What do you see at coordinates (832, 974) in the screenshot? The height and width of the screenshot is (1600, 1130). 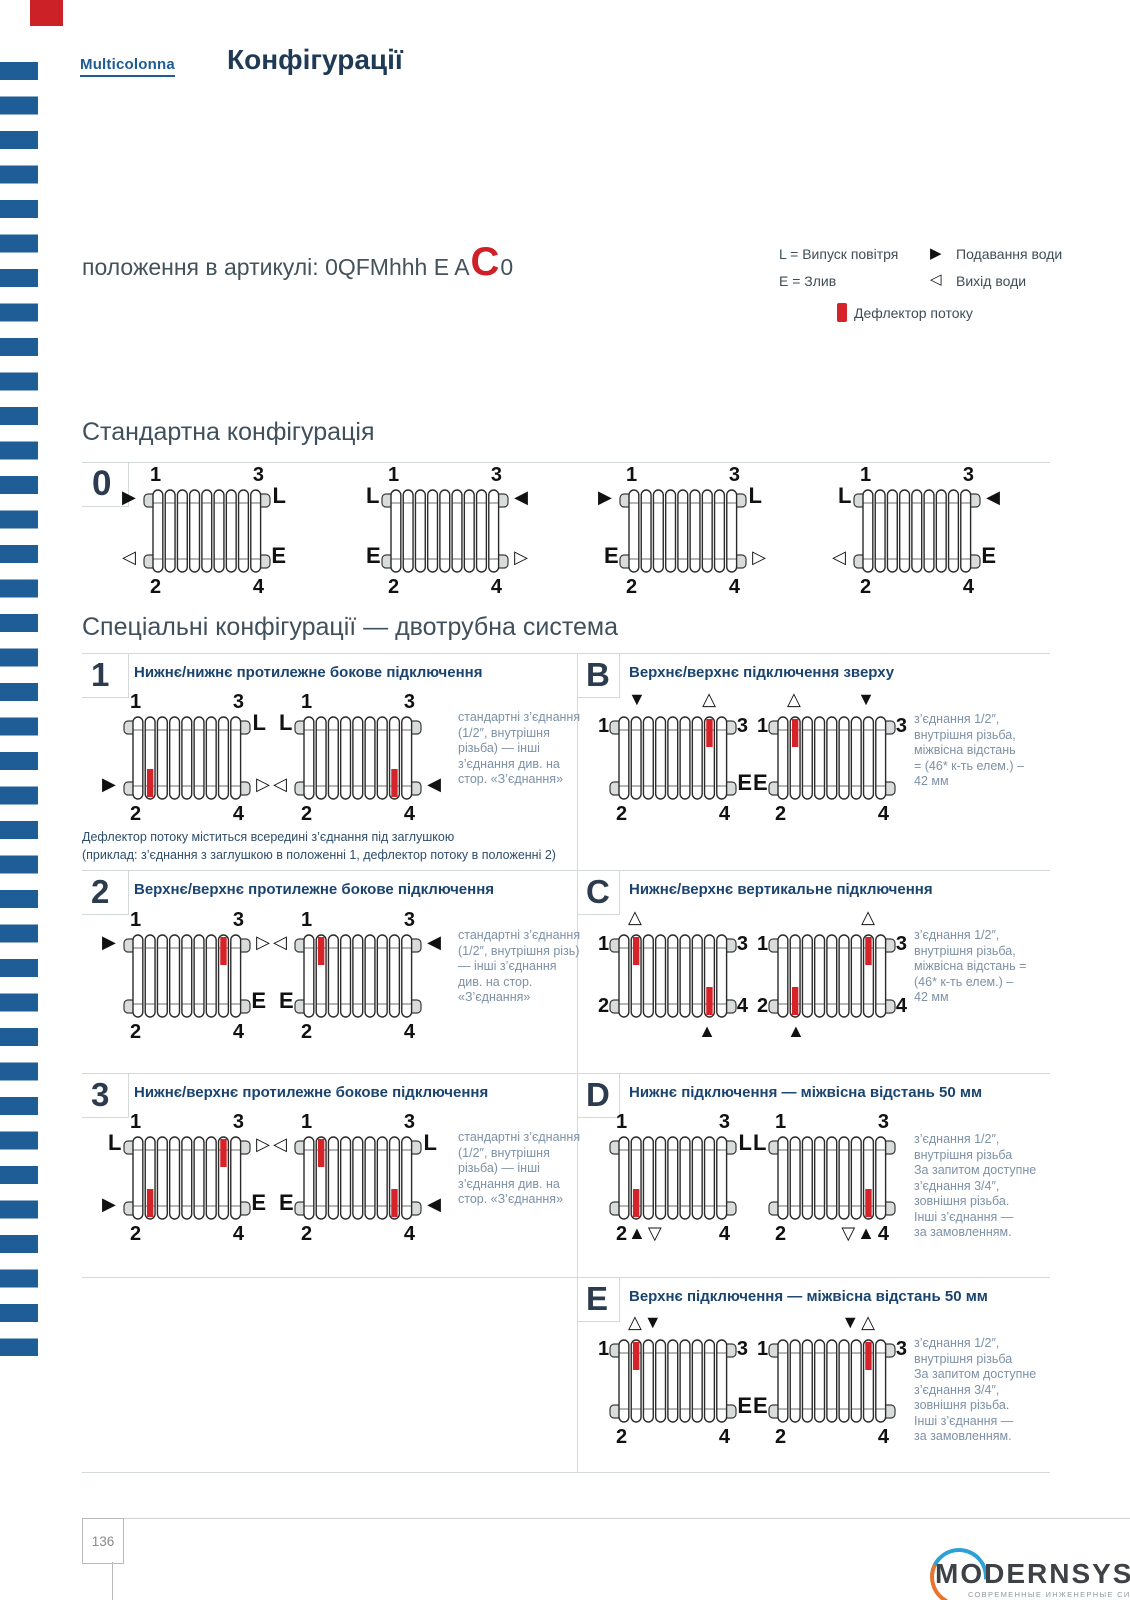 I see `radiator-diagram: 1 3 2 4 △ ▲` at bounding box center [832, 974].